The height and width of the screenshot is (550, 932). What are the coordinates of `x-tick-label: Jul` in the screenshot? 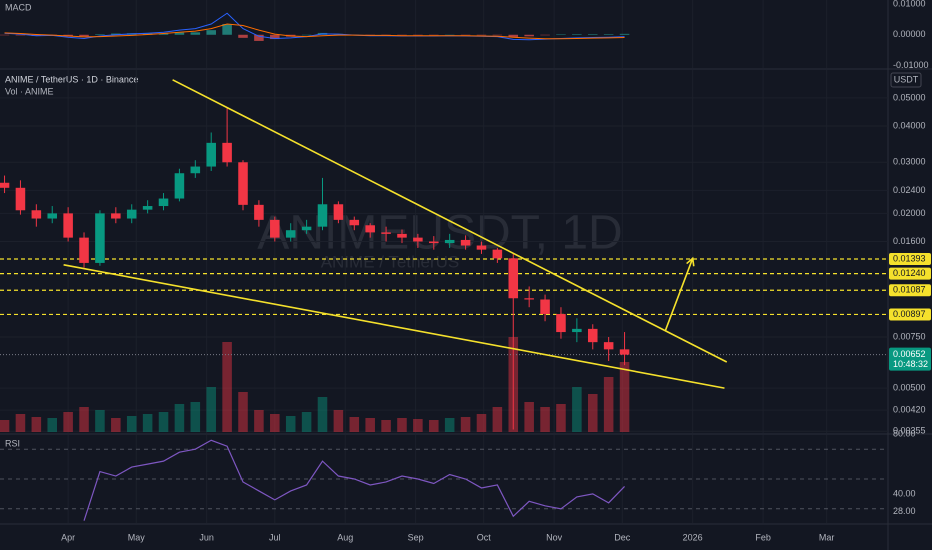 It's located at (275, 537).